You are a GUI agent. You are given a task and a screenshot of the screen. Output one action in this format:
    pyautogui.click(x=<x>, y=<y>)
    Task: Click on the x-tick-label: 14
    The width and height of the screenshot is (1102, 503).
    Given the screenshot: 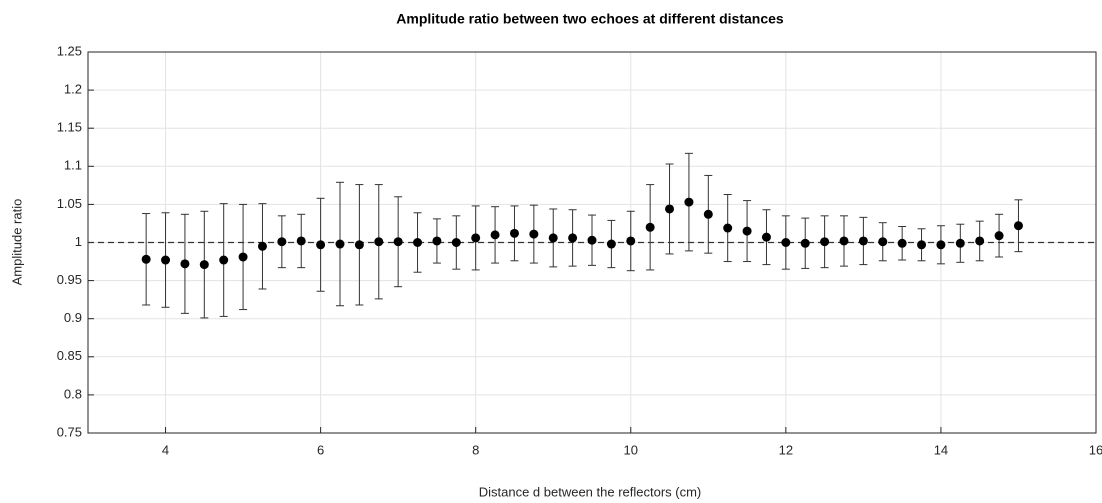 What is the action you would take?
    pyautogui.click(x=941, y=449)
    